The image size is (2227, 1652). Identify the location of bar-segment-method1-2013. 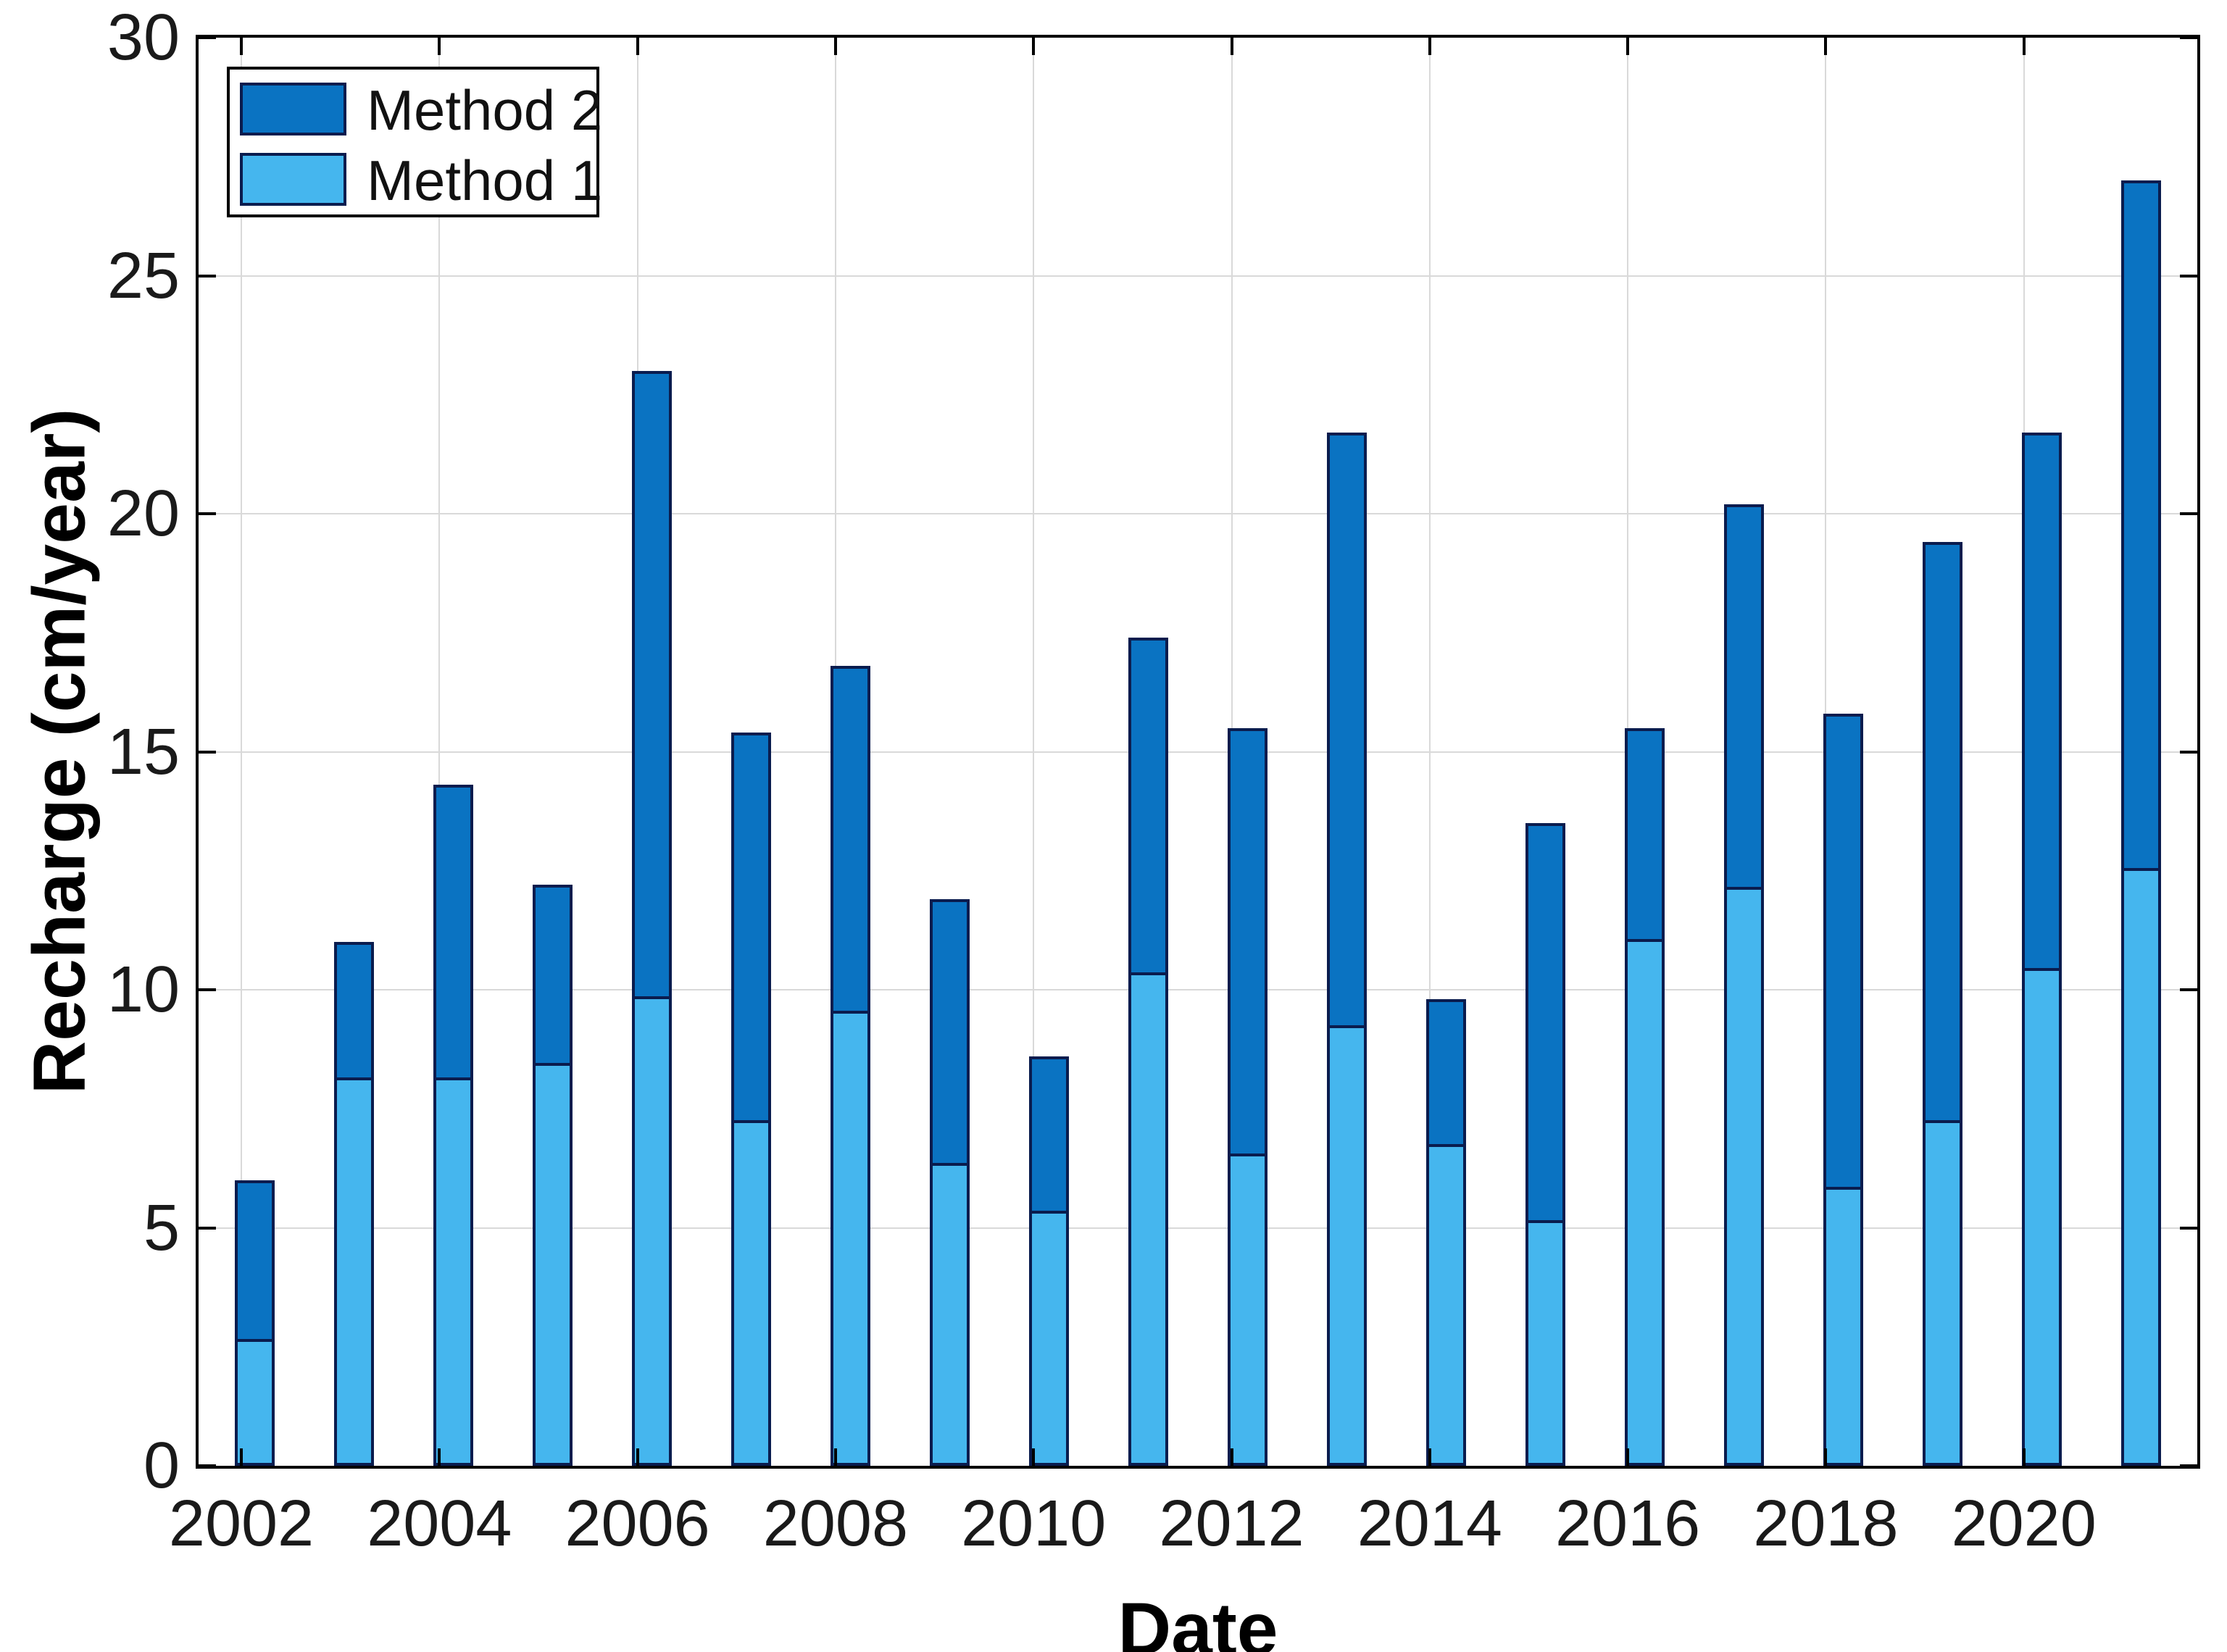
(1347, 1246).